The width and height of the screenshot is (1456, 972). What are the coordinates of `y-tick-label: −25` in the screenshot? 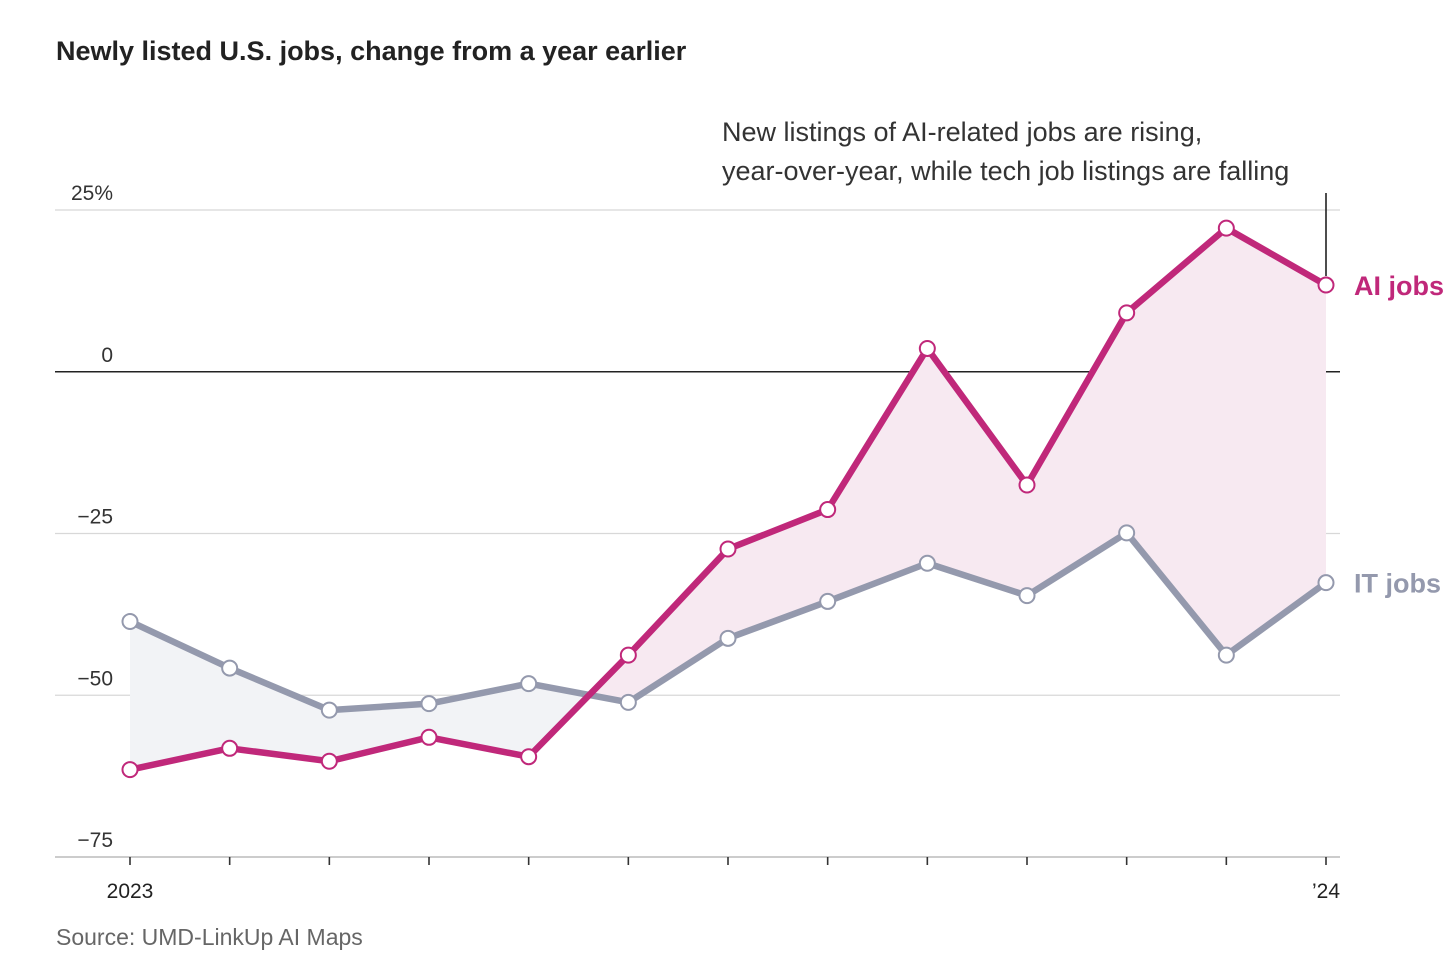 It's located at (95, 517).